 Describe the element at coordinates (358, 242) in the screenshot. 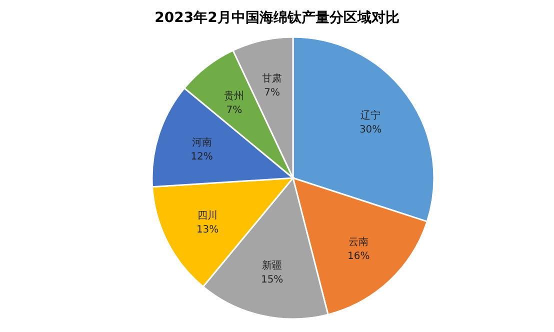

I see `slice-label: 云南` at that location.